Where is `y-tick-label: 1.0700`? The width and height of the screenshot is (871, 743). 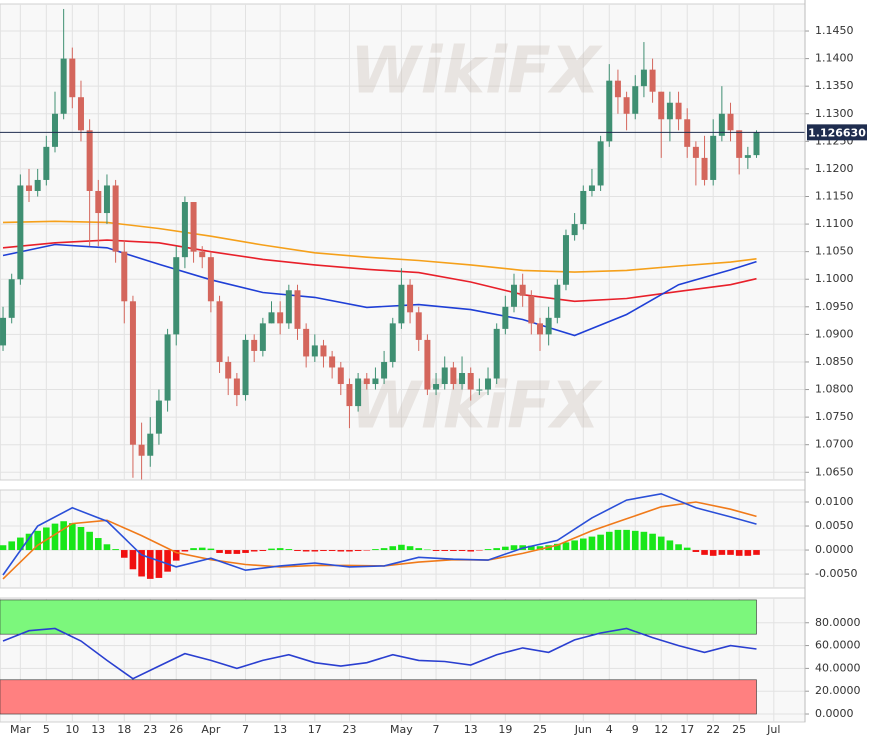
y-tick-label: 1.0700 is located at coordinates (834, 444).